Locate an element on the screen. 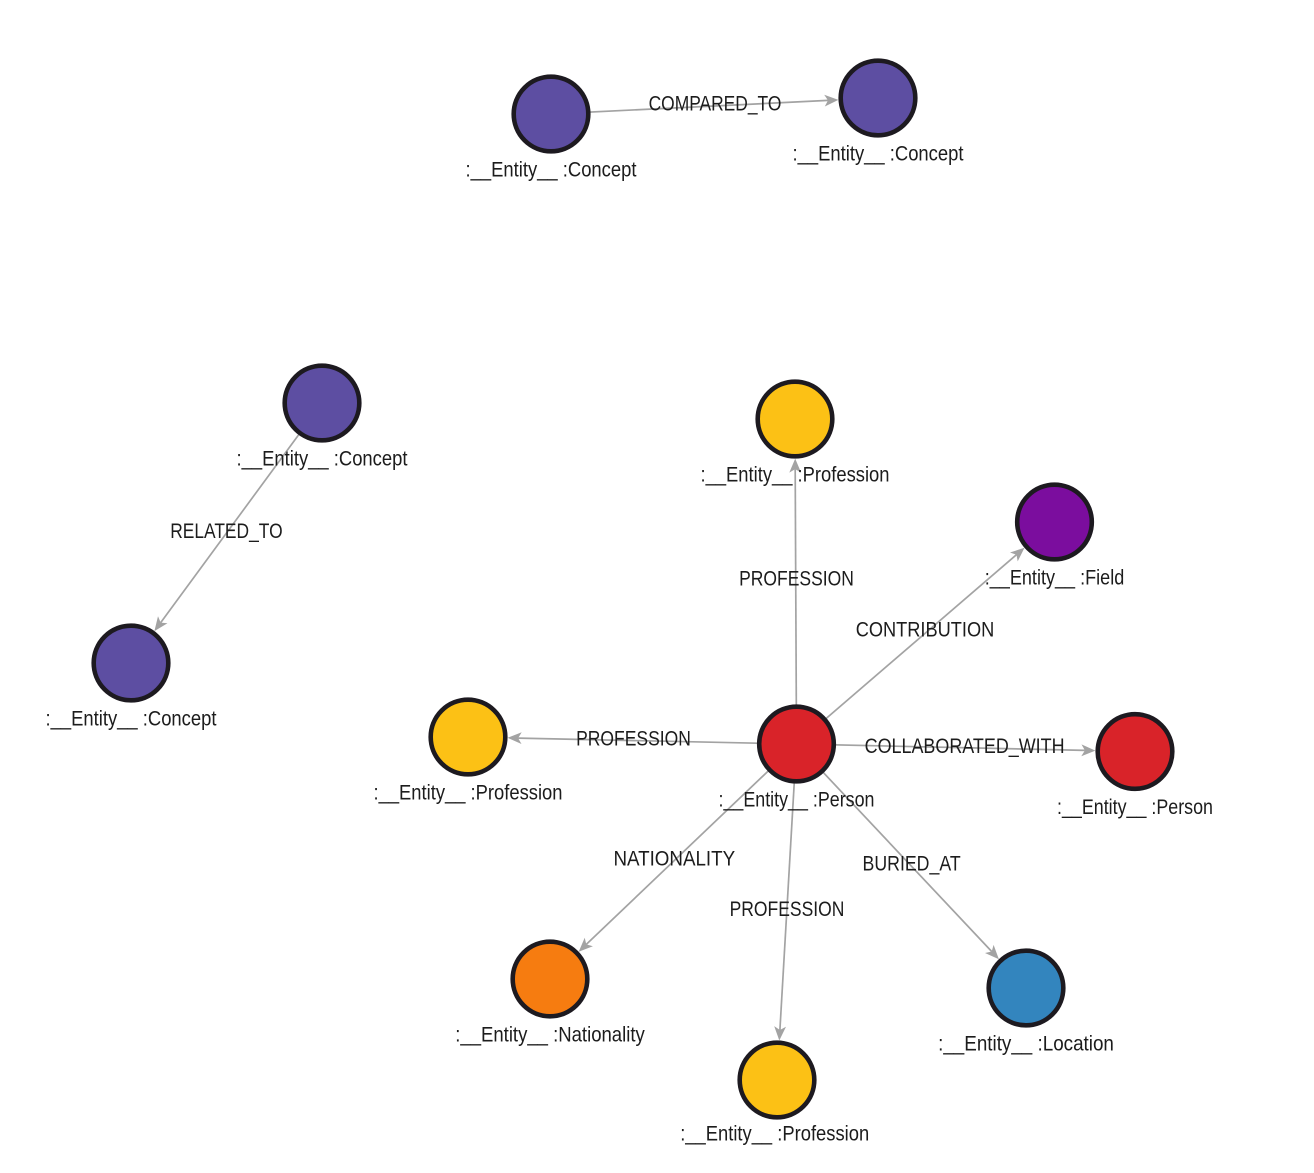  svg-text: :__Entity__ :Nationality is located at coordinates (550, 1035).